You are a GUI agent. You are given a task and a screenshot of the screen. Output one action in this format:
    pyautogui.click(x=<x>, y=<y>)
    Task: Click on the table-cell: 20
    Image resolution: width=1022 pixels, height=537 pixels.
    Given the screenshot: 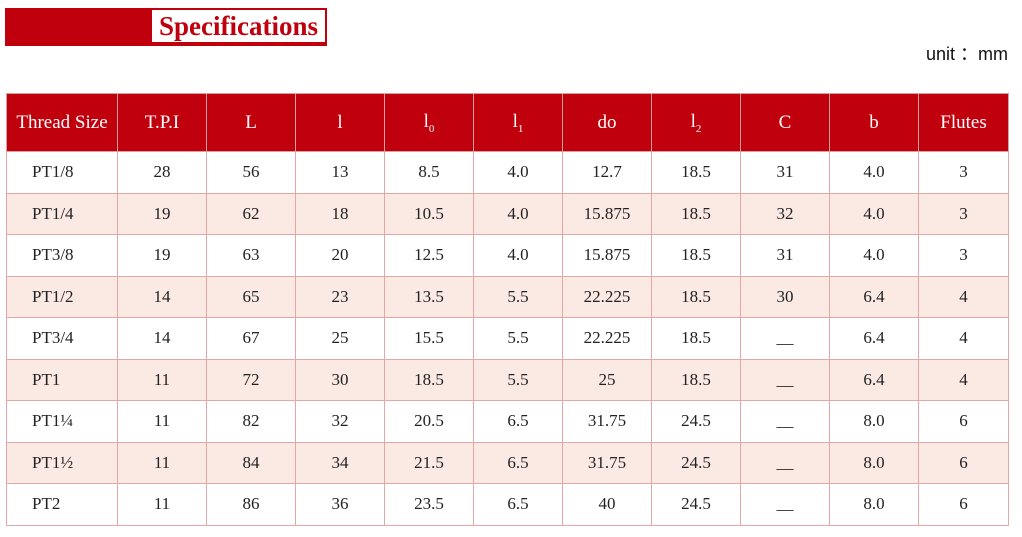 What is the action you would take?
    pyautogui.click(x=340, y=255)
    